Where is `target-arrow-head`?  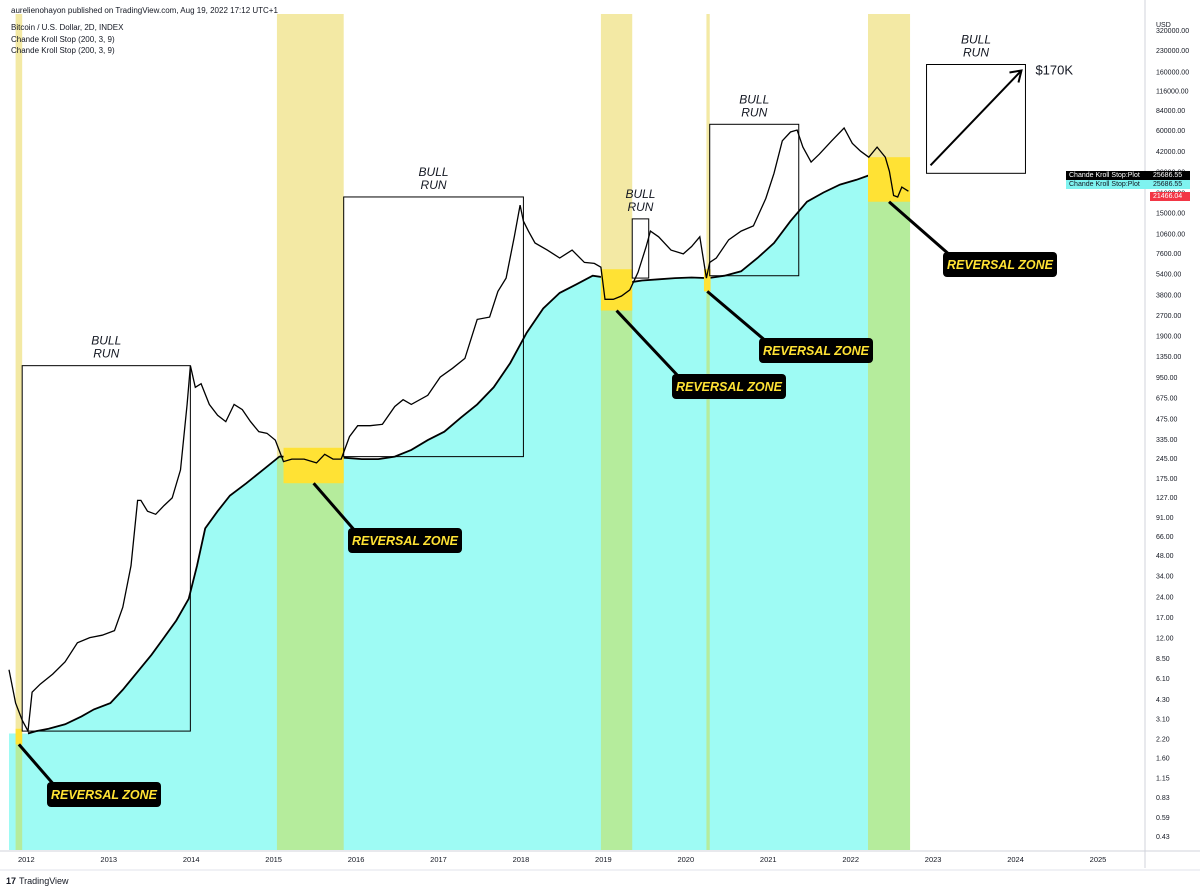
target-arrow-head is located at coordinates (1016, 76).